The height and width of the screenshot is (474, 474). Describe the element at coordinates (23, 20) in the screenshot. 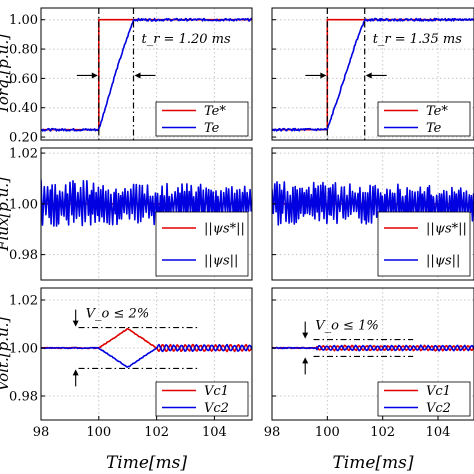

I see `ytick-label-torque-left: 1.00` at that location.